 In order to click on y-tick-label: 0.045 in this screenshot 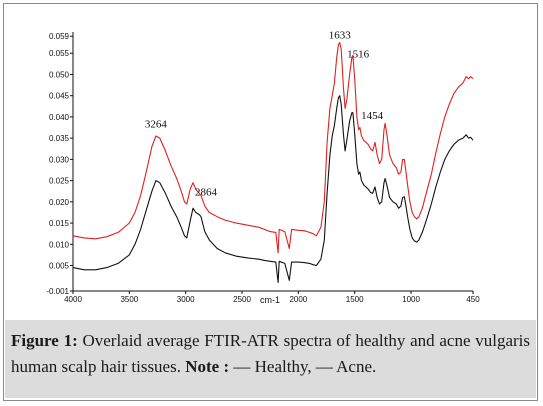, I will do `click(59, 96)`.